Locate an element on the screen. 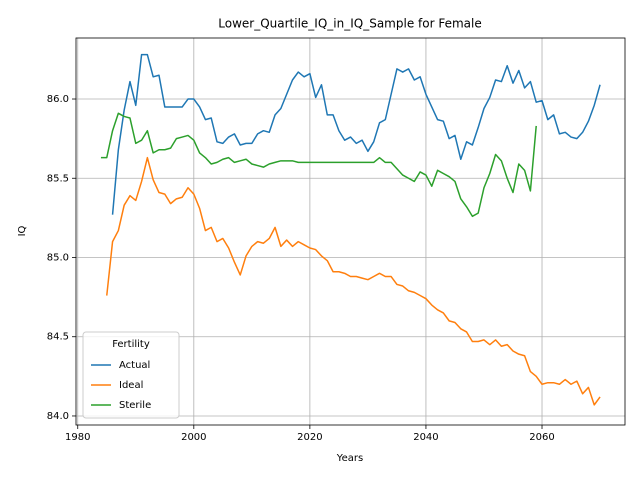 The image size is (640, 480). x-tick-label: 2020 is located at coordinates (309, 437).